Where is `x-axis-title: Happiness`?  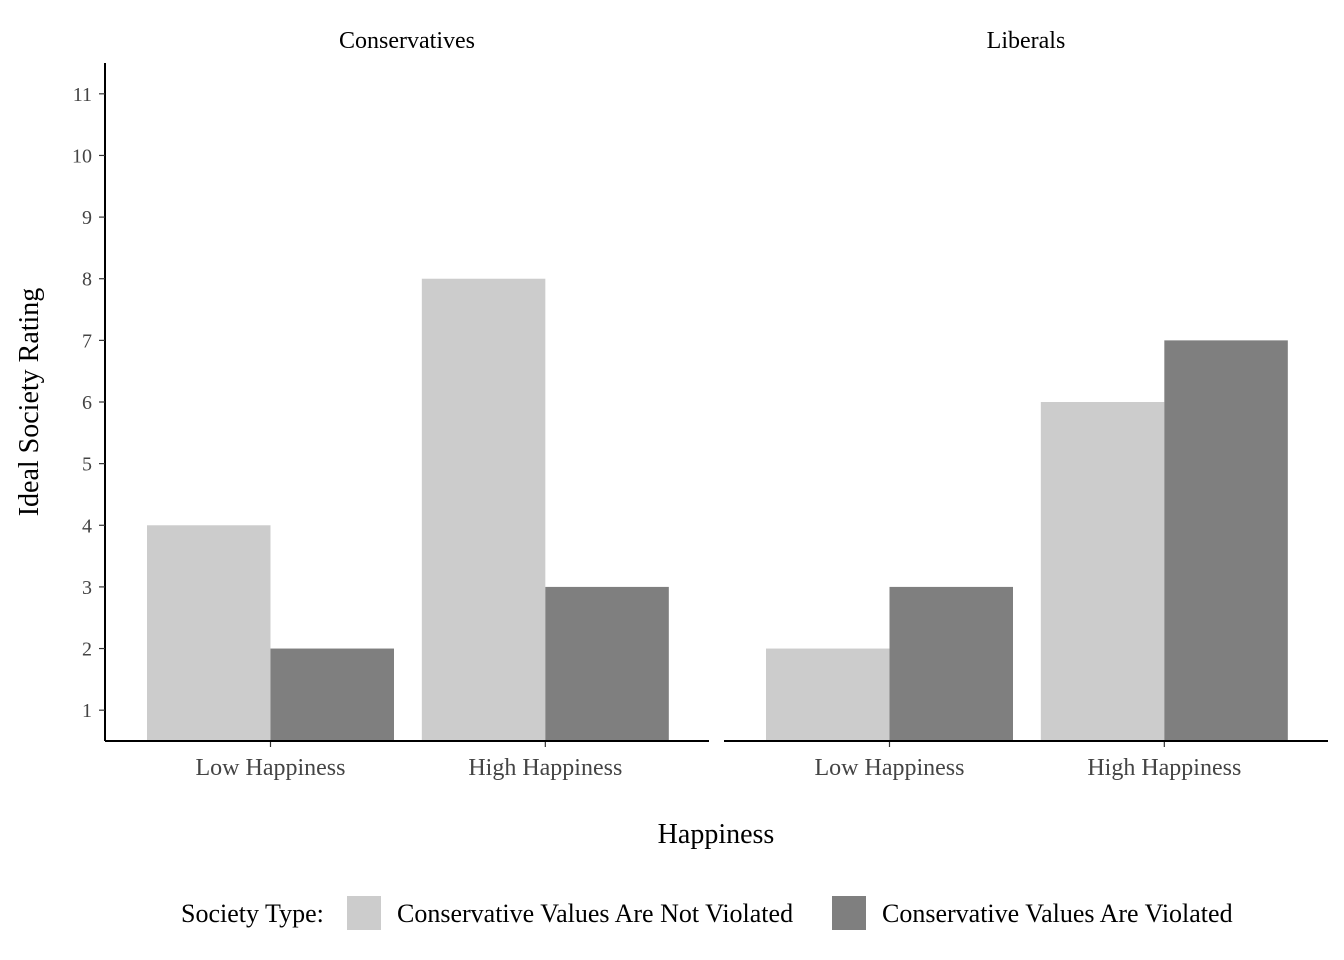 x-axis-title: Happiness is located at coordinates (716, 834).